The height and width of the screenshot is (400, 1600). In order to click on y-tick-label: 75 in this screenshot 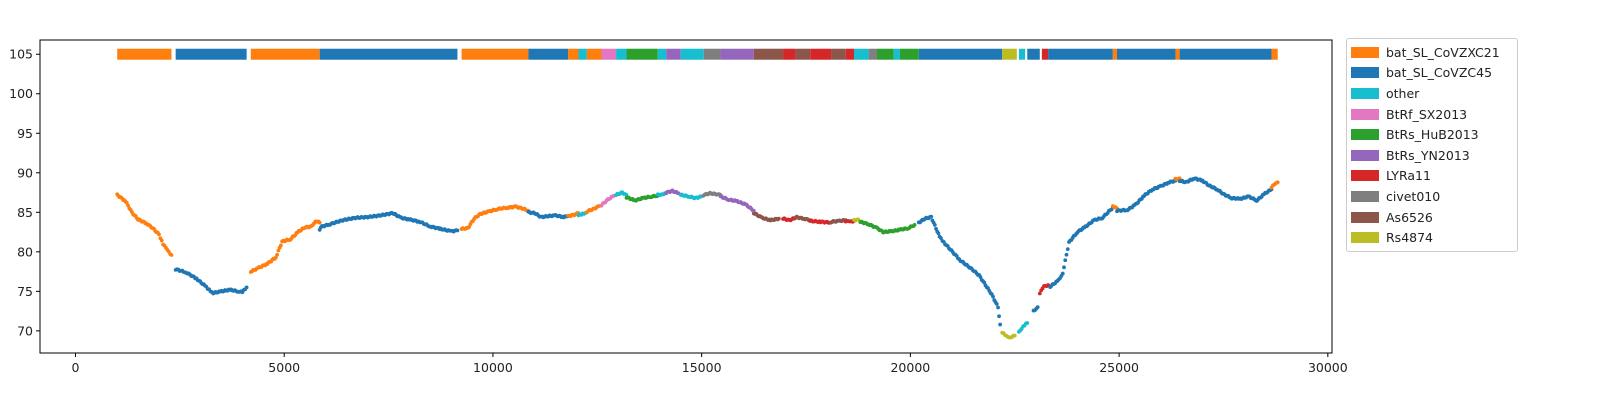, I will do `click(25, 291)`.